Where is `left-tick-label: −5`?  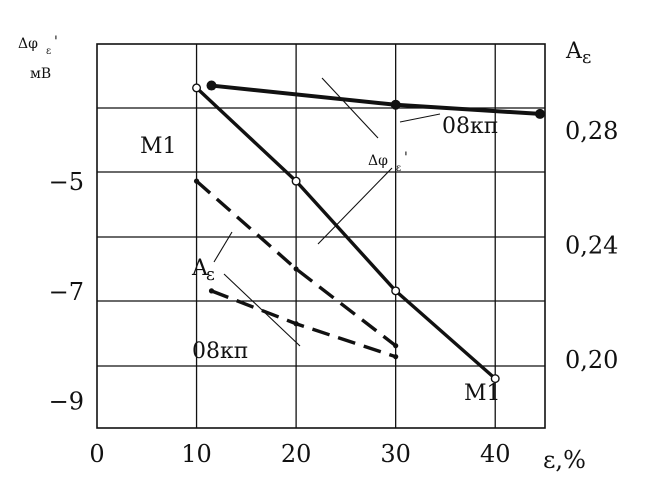 left-tick-label: −5 is located at coordinates (66, 182).